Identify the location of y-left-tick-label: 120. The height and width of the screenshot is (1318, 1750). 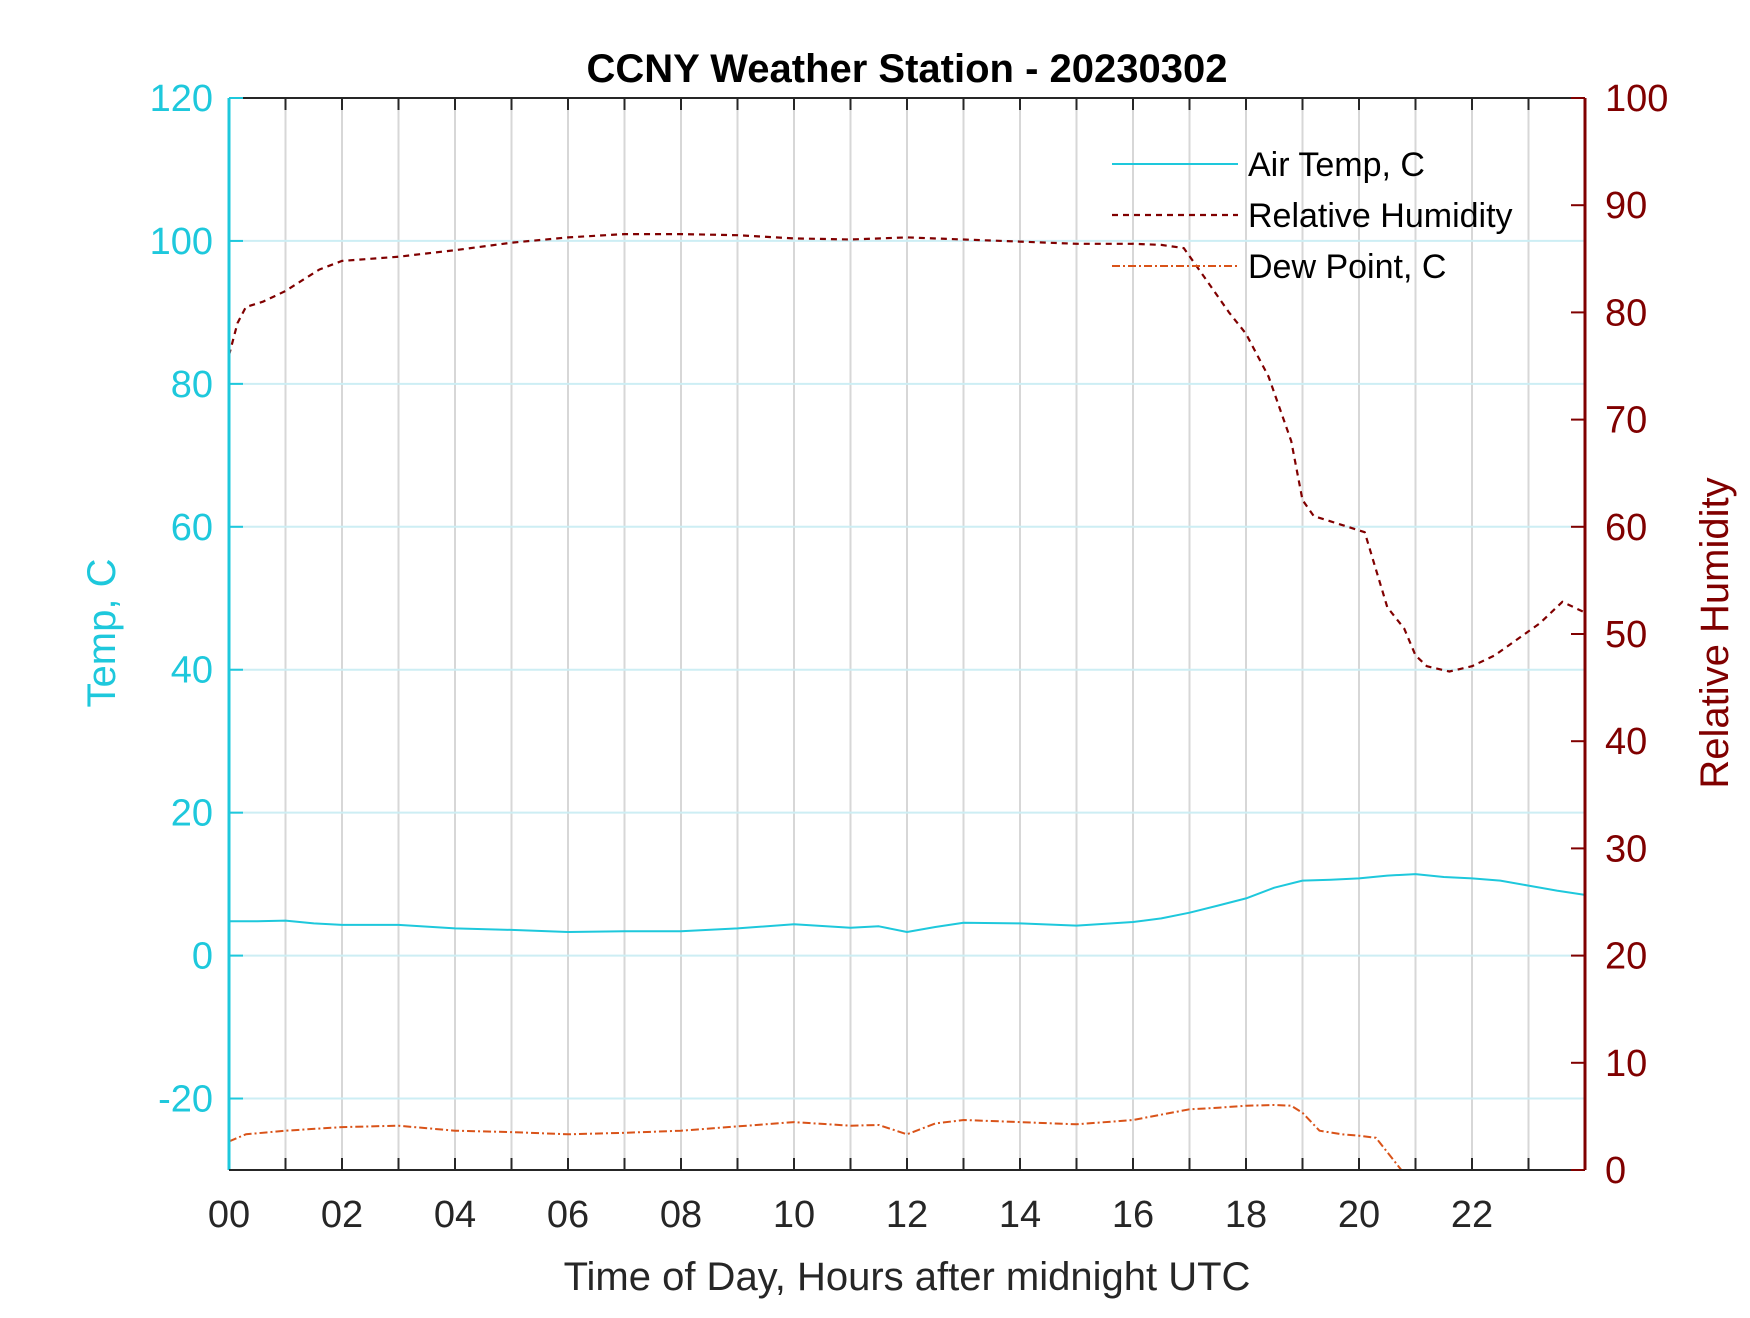
(181, 99).